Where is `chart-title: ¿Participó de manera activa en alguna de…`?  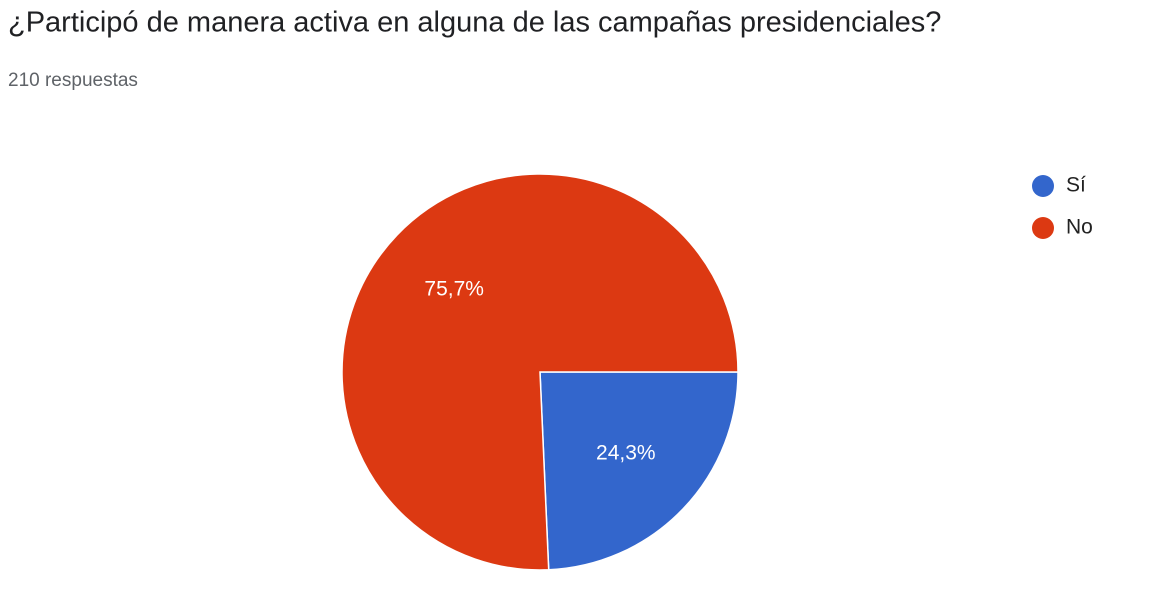
chart-title: ¿Participó de manera activa en alguna de… is located at coordinates (474, 23).